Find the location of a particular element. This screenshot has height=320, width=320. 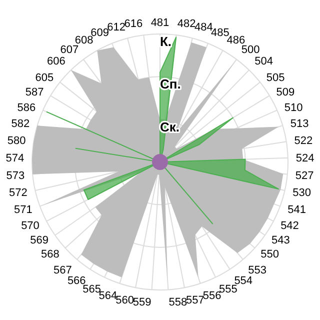

spoke-label: 542 is located at coordinates (289, 226).